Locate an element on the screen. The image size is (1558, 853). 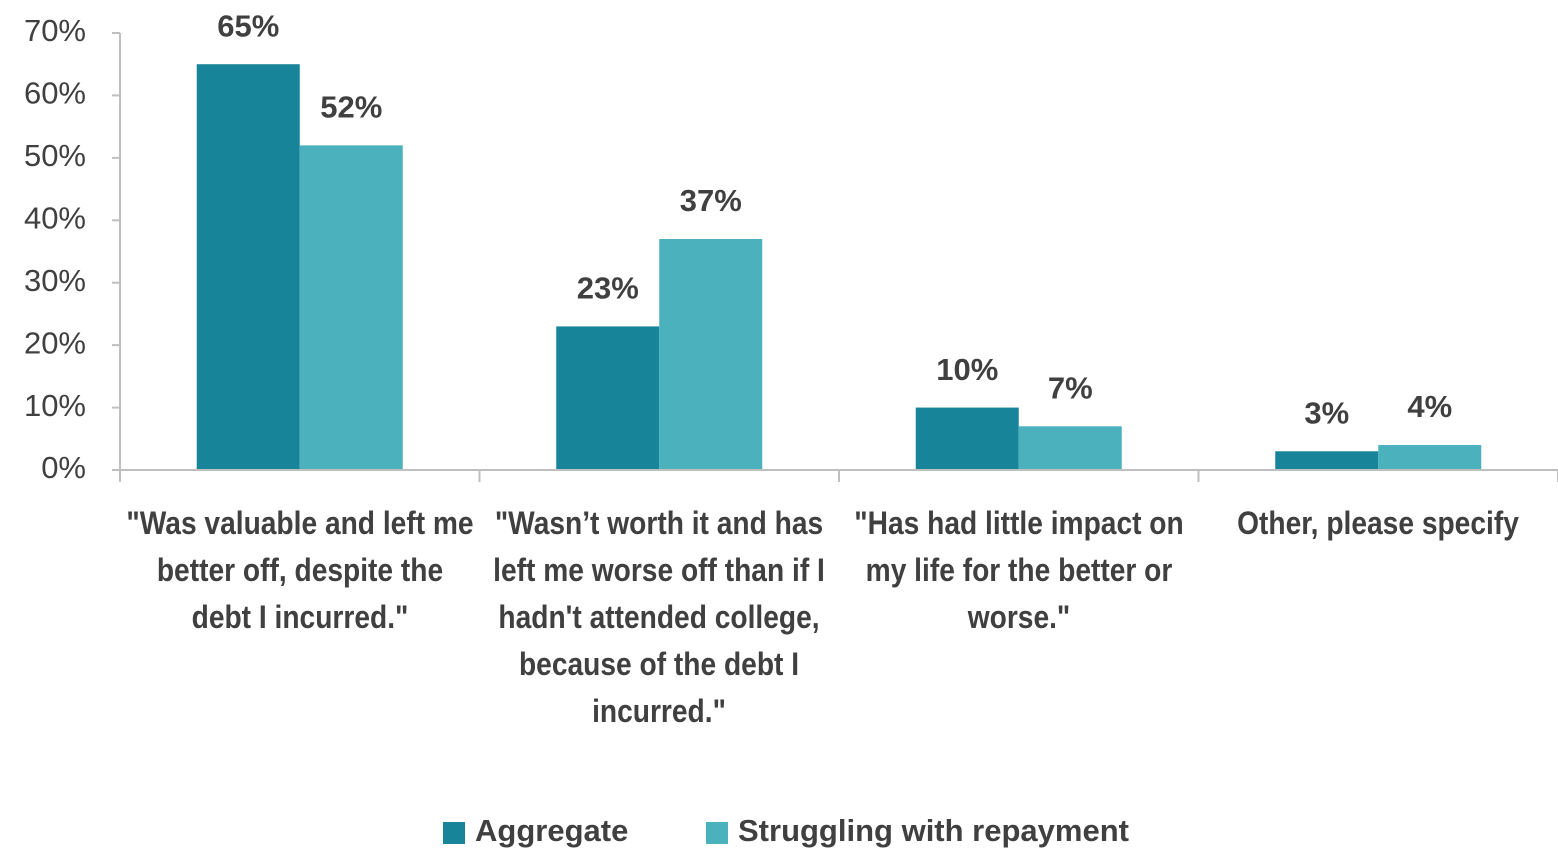
legend-label: Aggregate is located at coordinates (551, 830).